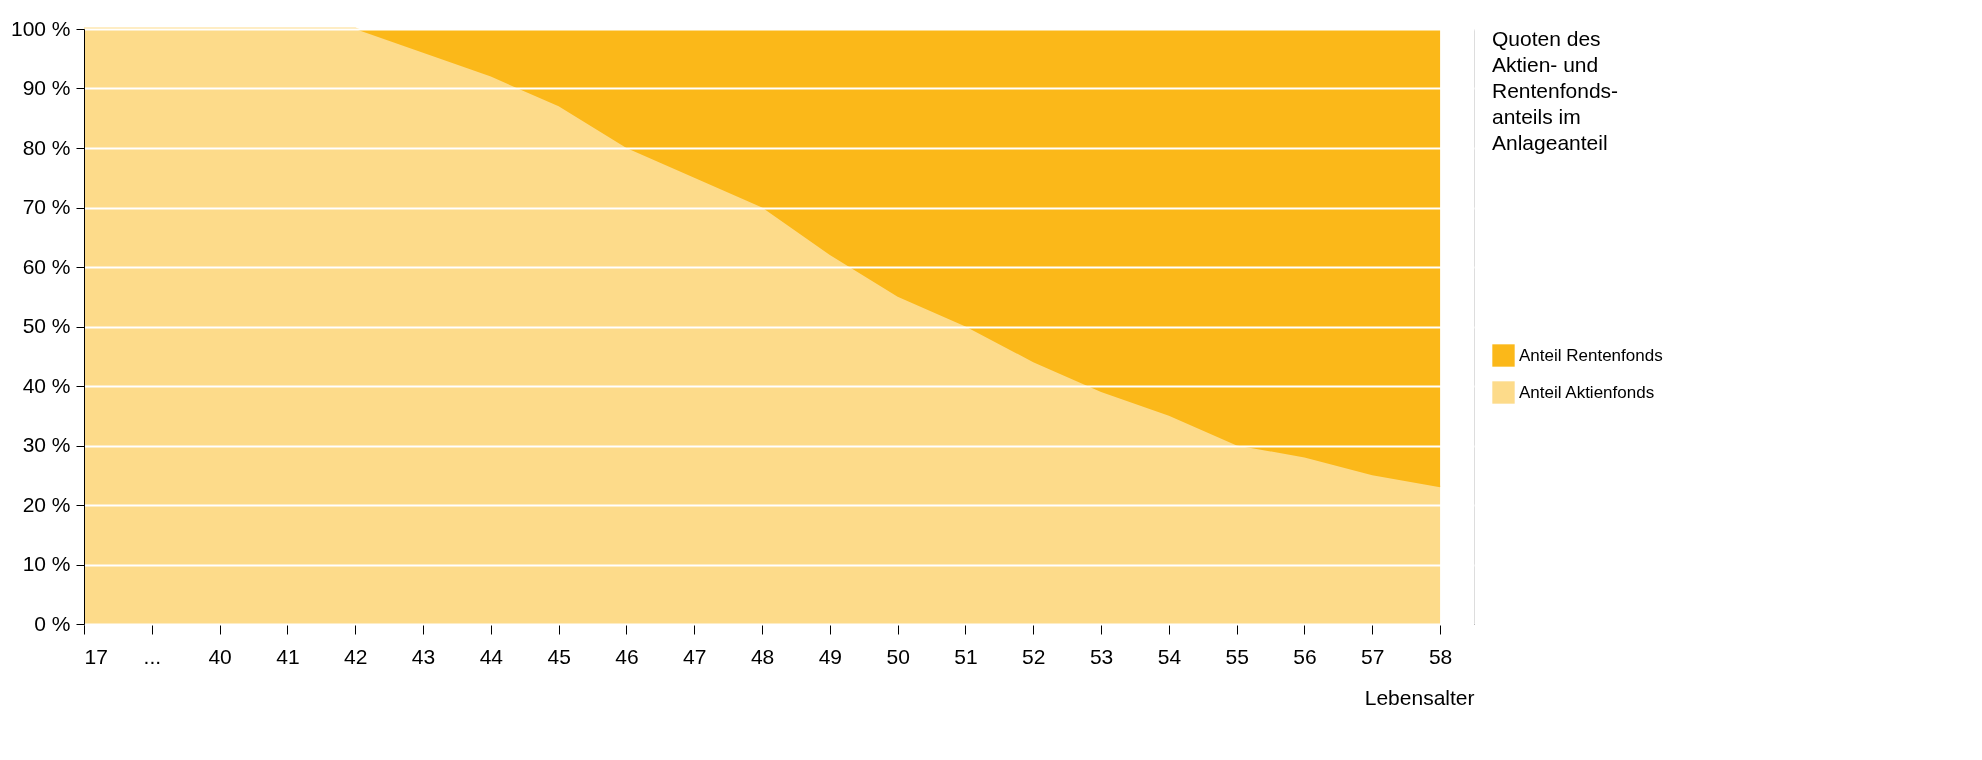  Describe the element at coordinates (46, 266) in the screenshot. I see `y-tick-label: 60 %` at that location.